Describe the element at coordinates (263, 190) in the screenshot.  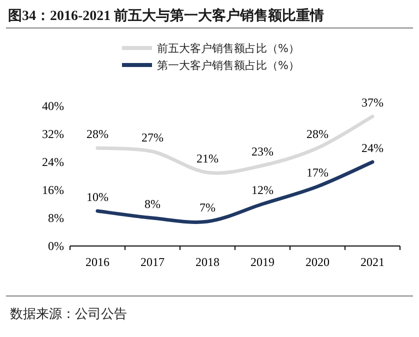
I see `data-label: 12%` at that location.